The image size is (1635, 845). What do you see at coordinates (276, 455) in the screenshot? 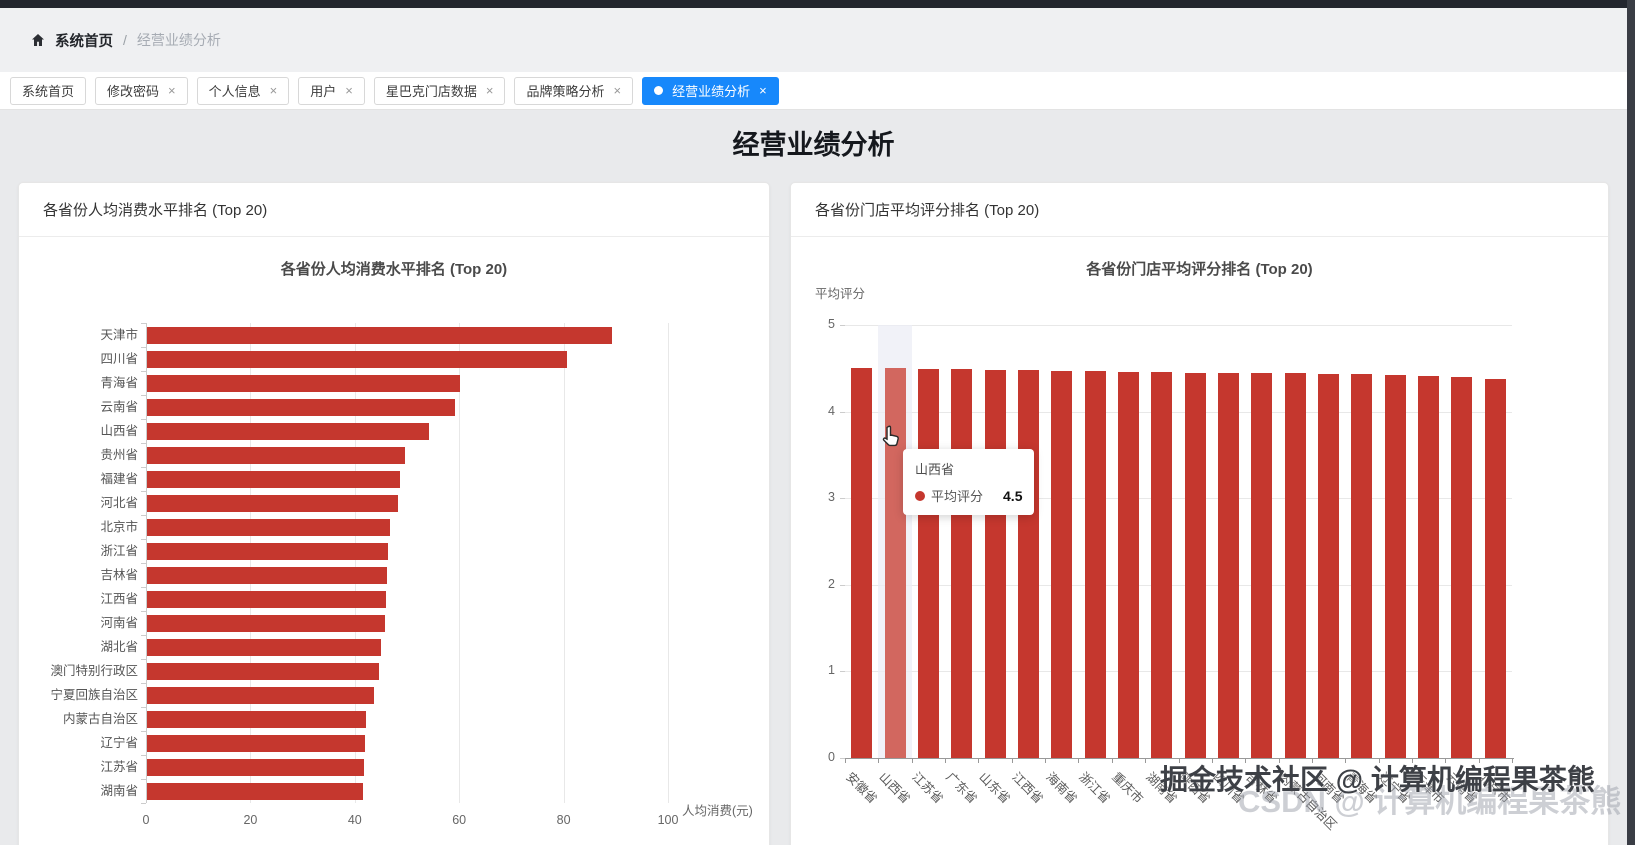
I see `bar-贵州省` at bounding box center [276, 455].